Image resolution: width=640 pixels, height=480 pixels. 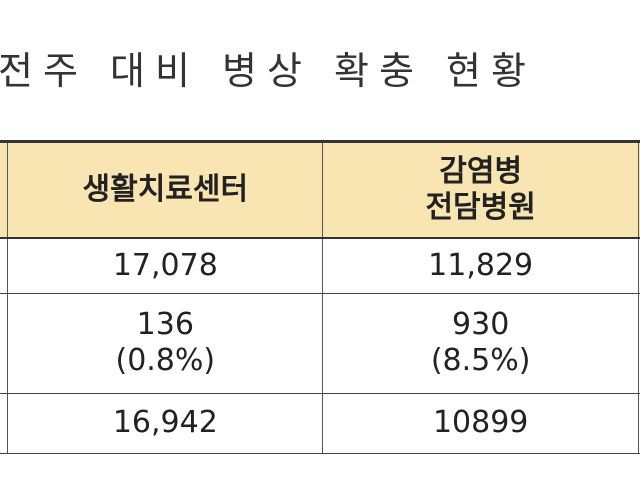 What do you see at coordinates (480, 207) in the screenshot?
I see `cell-text: 전담병원` at bounding box center [480, 207].